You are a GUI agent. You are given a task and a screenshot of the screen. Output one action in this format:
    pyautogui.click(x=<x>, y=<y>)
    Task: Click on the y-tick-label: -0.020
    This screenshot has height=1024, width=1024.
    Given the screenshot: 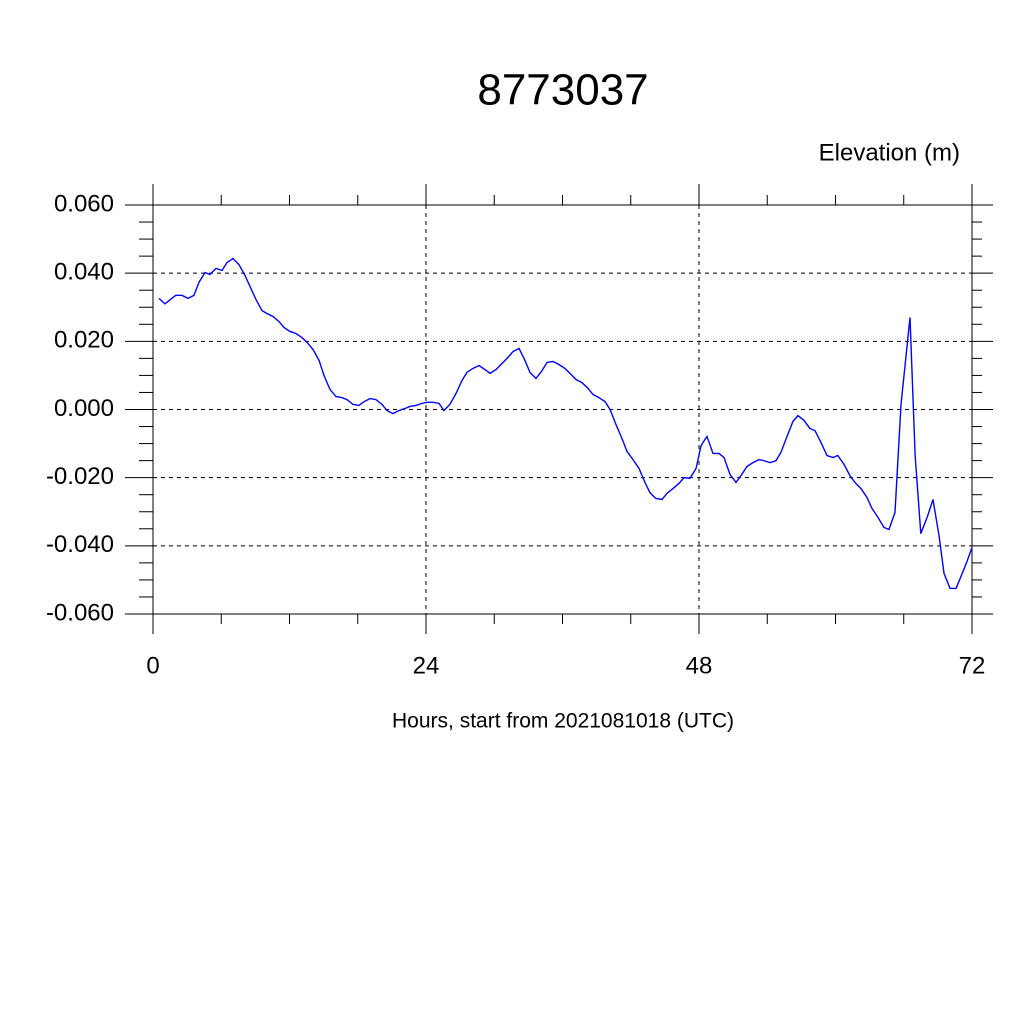 What is the action you would take?
    pyautogui.click(x=80, y=476)
    